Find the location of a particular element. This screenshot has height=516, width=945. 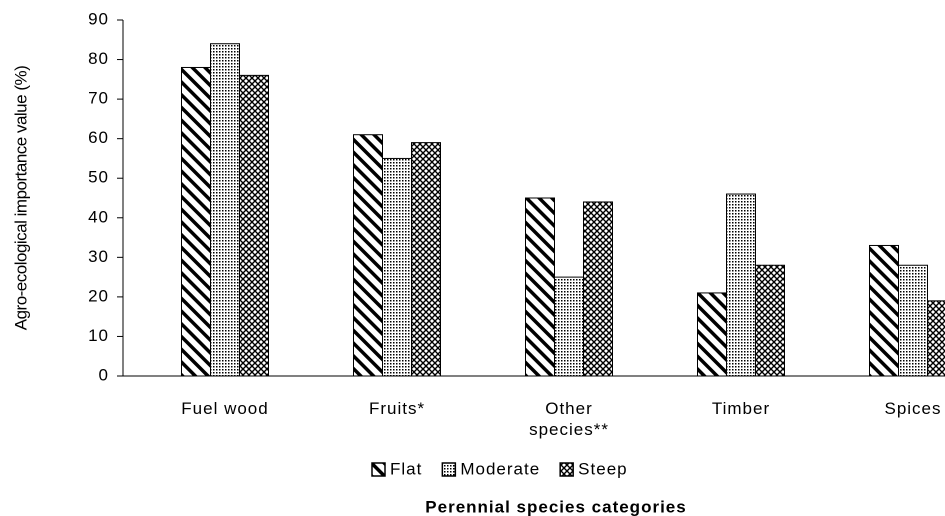

y-tick-label: 30 is located at coordinates (98, 256).